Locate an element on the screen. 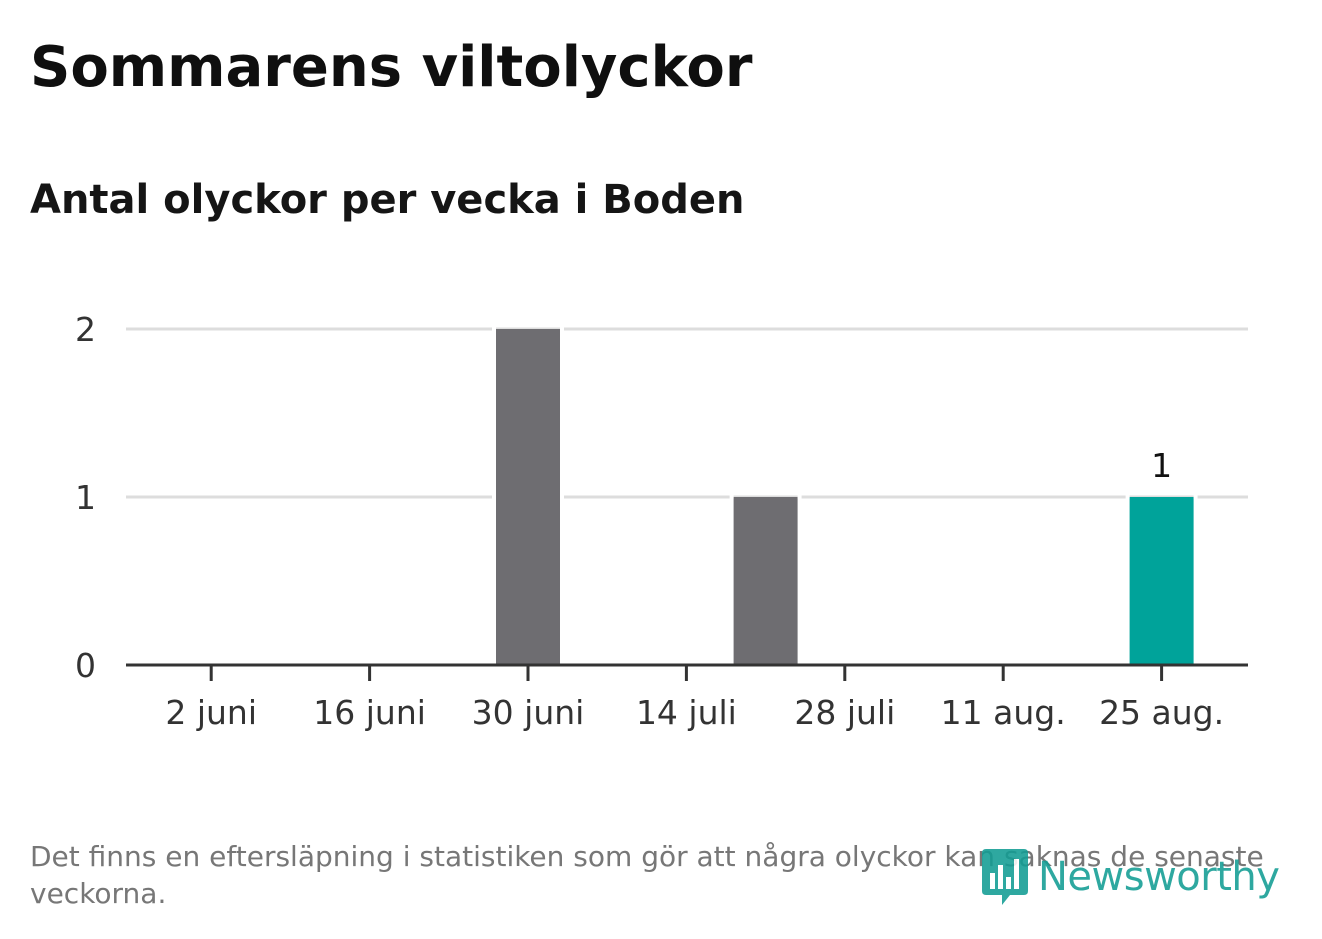 This screenshot has height=939, width=1322. y-tick-label: 1 is located at coordinates (85, 497).